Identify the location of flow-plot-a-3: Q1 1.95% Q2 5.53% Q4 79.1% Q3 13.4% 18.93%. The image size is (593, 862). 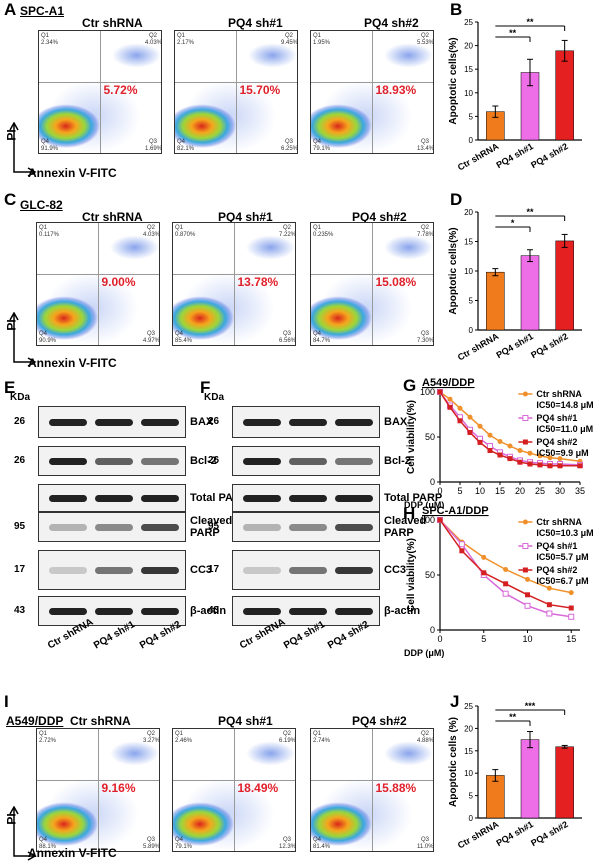
(372, 92).